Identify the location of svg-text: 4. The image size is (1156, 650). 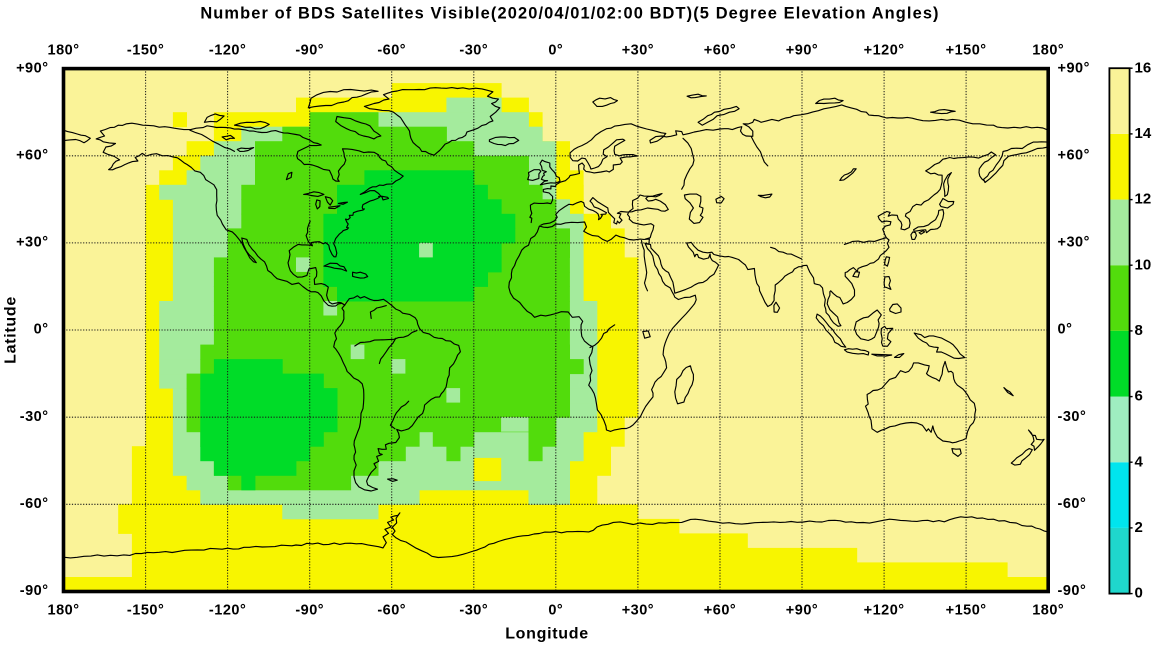
(1139, 461).